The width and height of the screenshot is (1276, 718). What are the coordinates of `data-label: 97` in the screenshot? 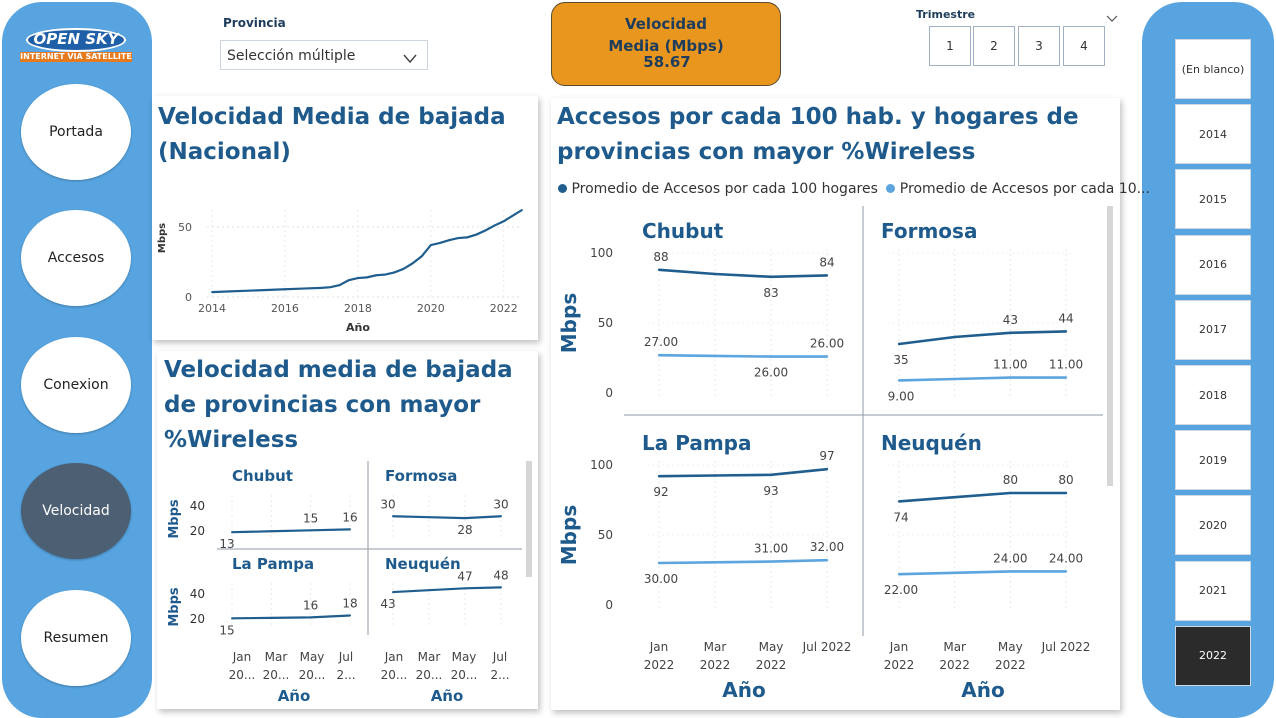 It's located at (826, 456).